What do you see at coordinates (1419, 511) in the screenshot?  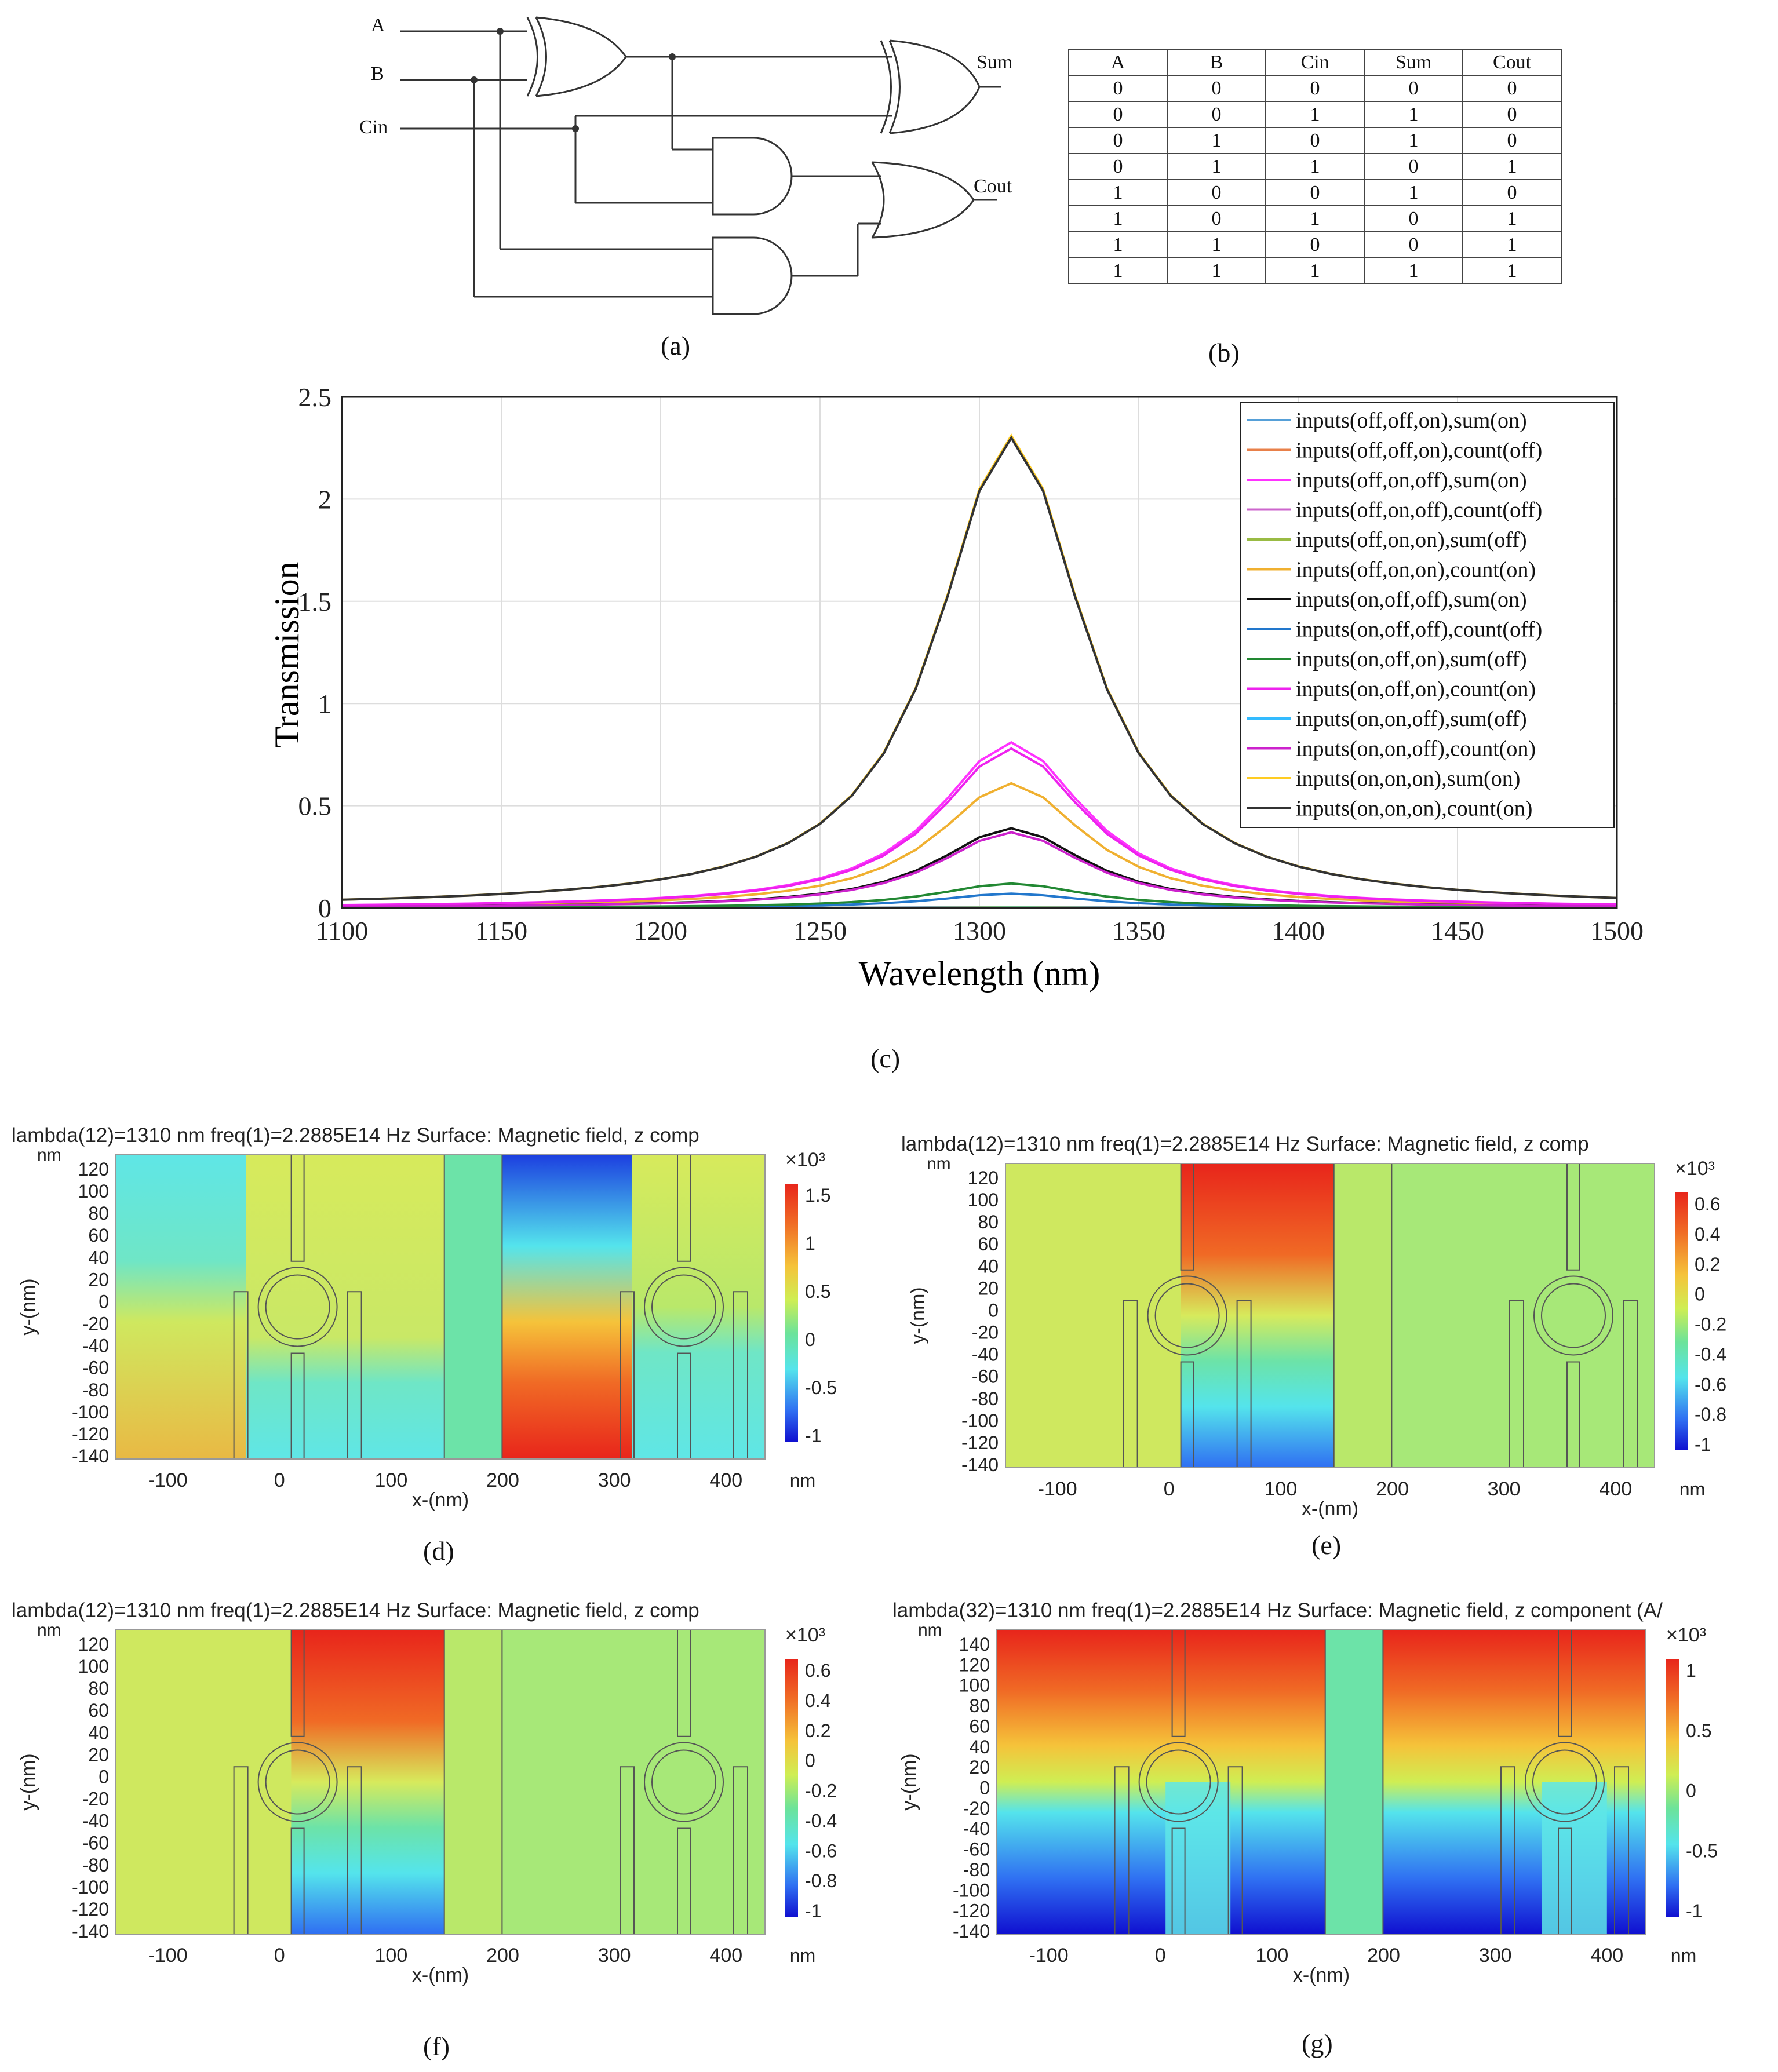 I see `legend-entry: inputs(off,on,off),count(off)` at bounding box center [1419, 511].